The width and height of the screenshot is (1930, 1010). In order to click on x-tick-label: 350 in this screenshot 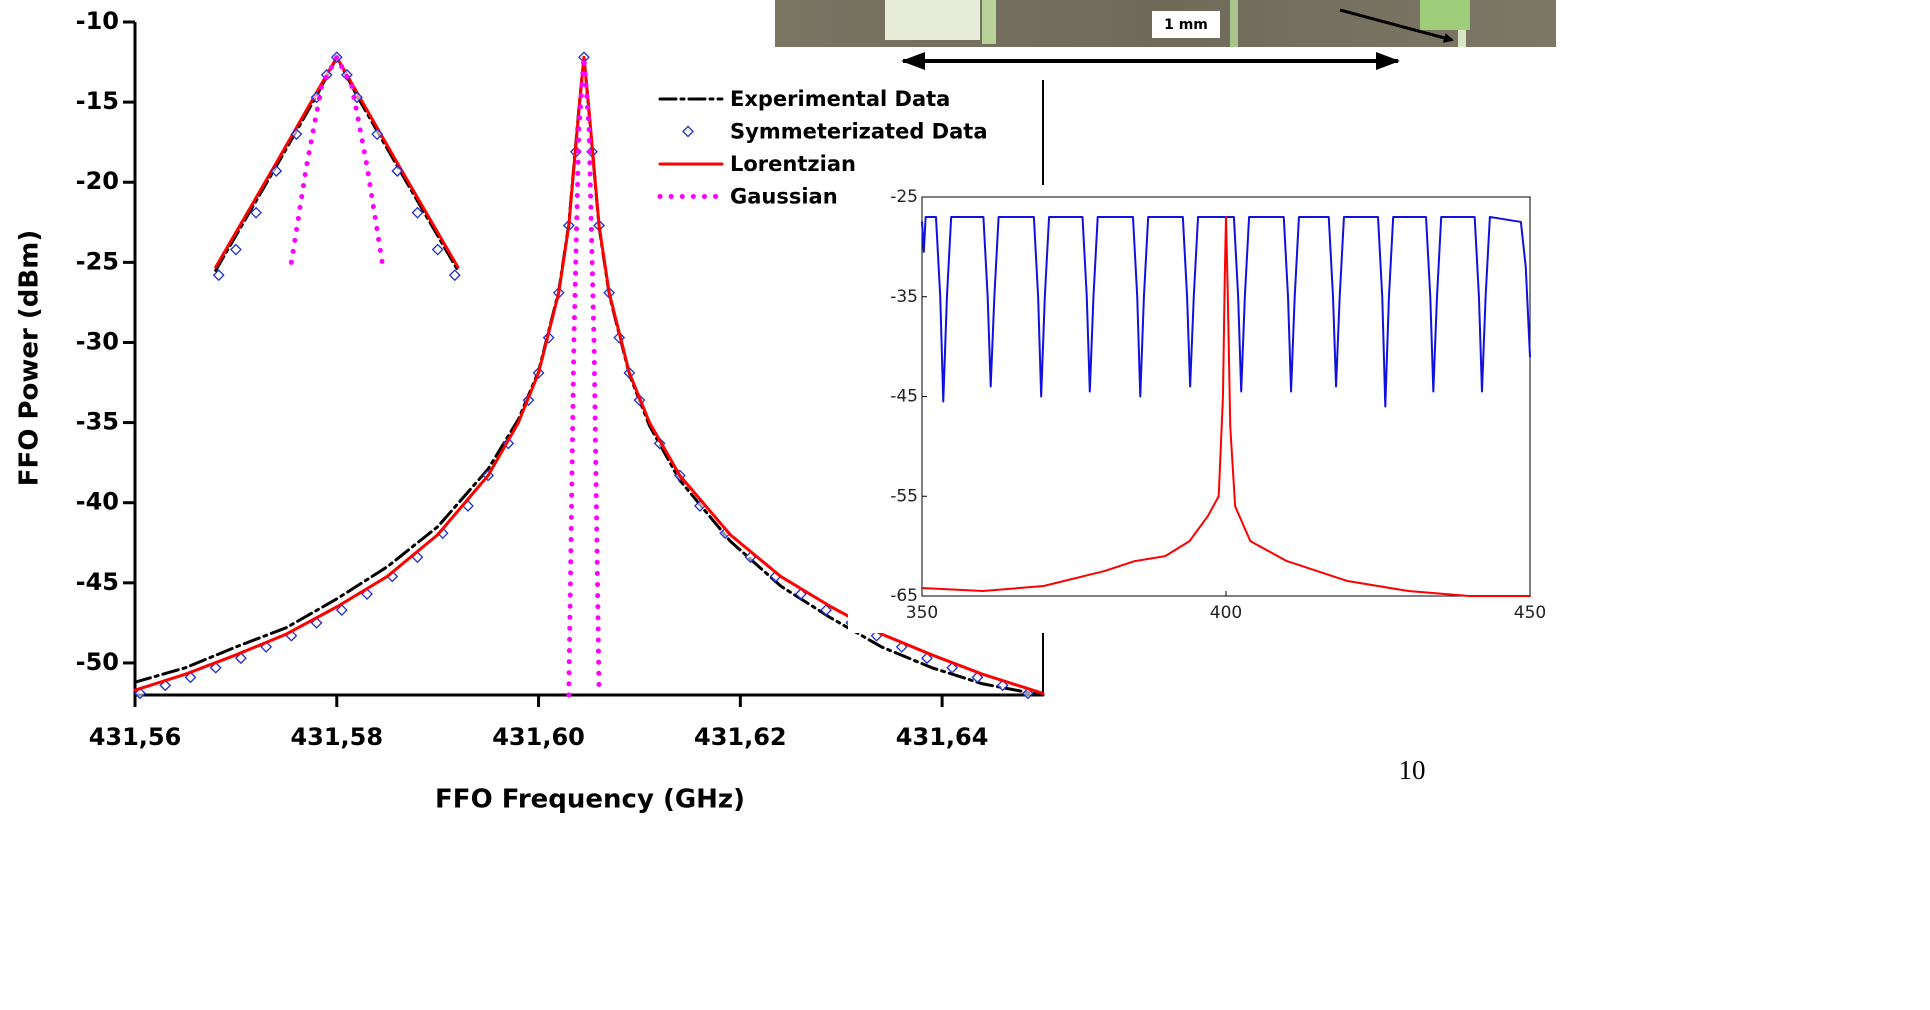, I will do `click(922, 613)`.